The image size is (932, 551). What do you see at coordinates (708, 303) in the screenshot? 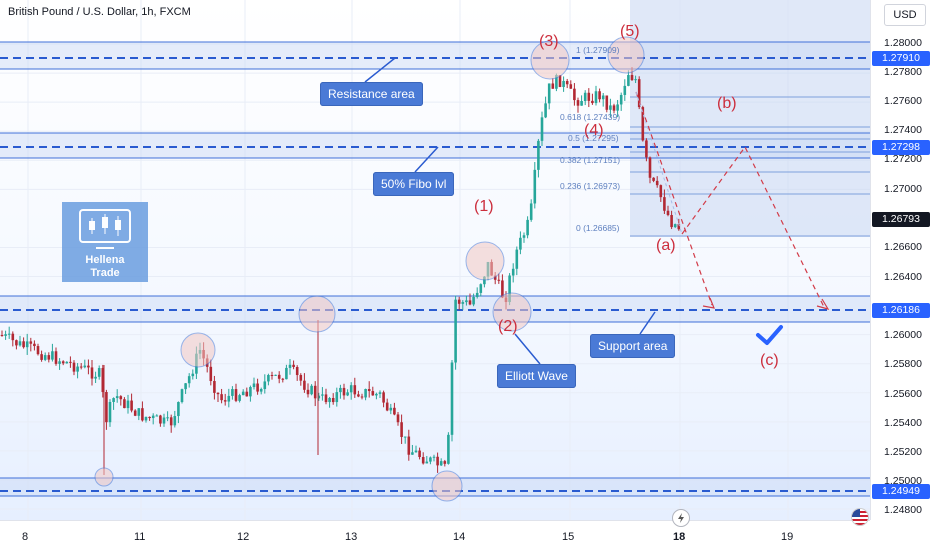
I see `arrow-head` at bounding box center [708, 303].